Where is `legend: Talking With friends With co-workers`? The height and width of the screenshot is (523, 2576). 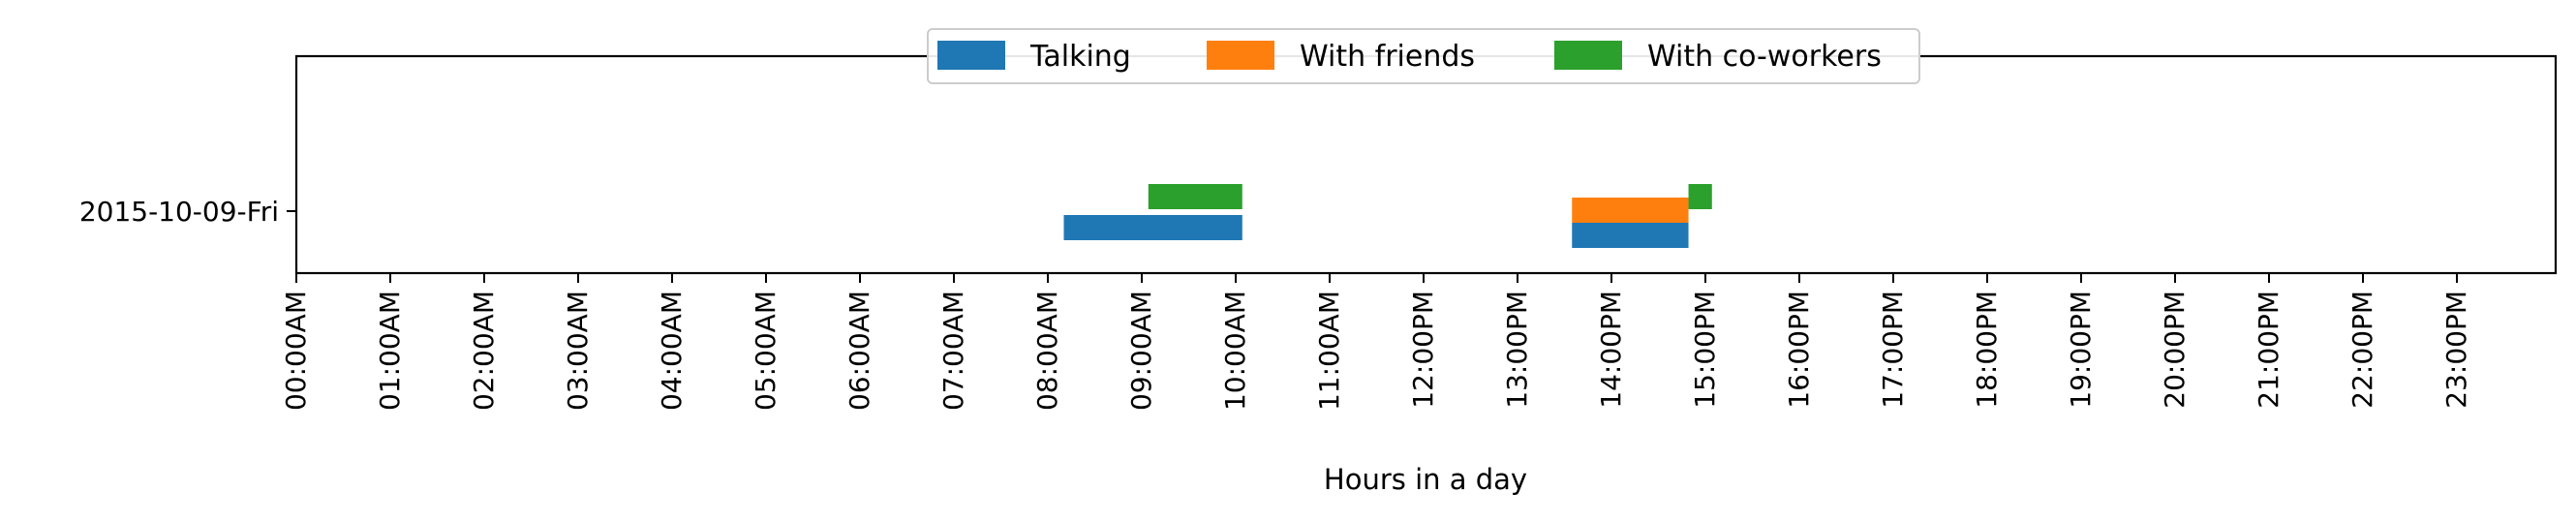
legend: Talking With friends With co-workers is located at coordinates (1423, 56).